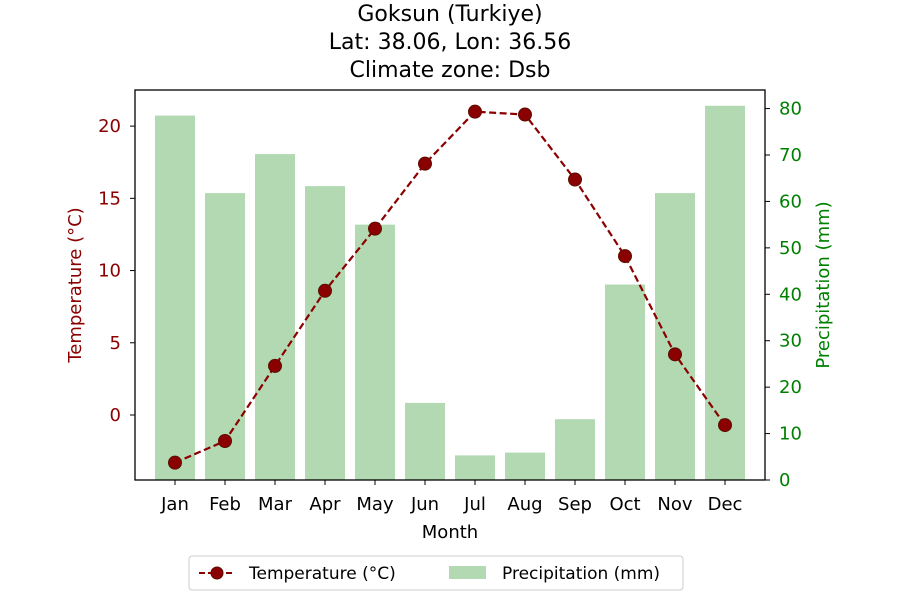 Image resolution: width=900 pixels, height=600 pixels. I want to click on x-tick-label-nov: Nov, so click(674, 504).